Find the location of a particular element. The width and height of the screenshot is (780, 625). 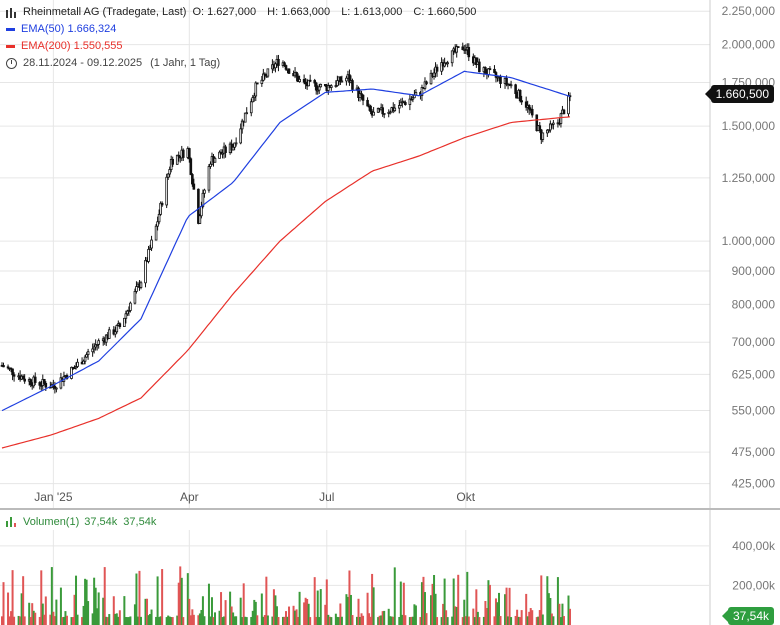

ema200-swatch is located at coordinates (10, 46).